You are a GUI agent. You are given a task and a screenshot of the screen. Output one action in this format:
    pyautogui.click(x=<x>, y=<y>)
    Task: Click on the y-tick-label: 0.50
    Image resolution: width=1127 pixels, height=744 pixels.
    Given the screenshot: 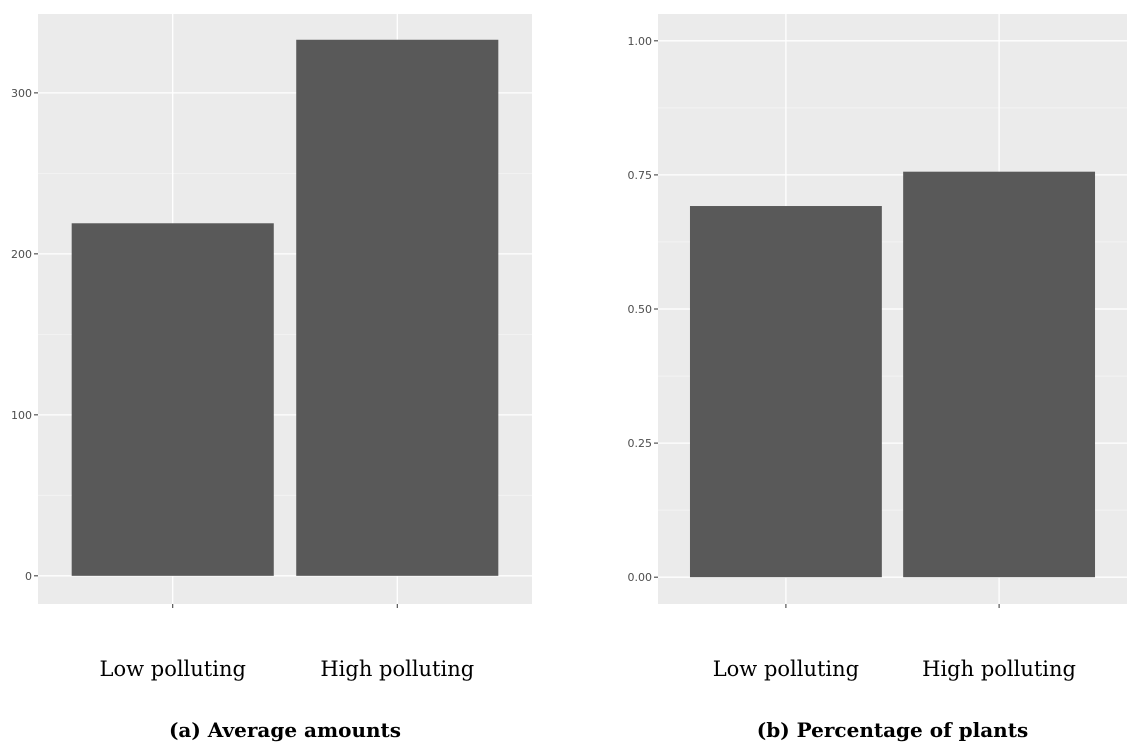 What is the action you would take?
    pyautogui.click(x=640, y=309)
    